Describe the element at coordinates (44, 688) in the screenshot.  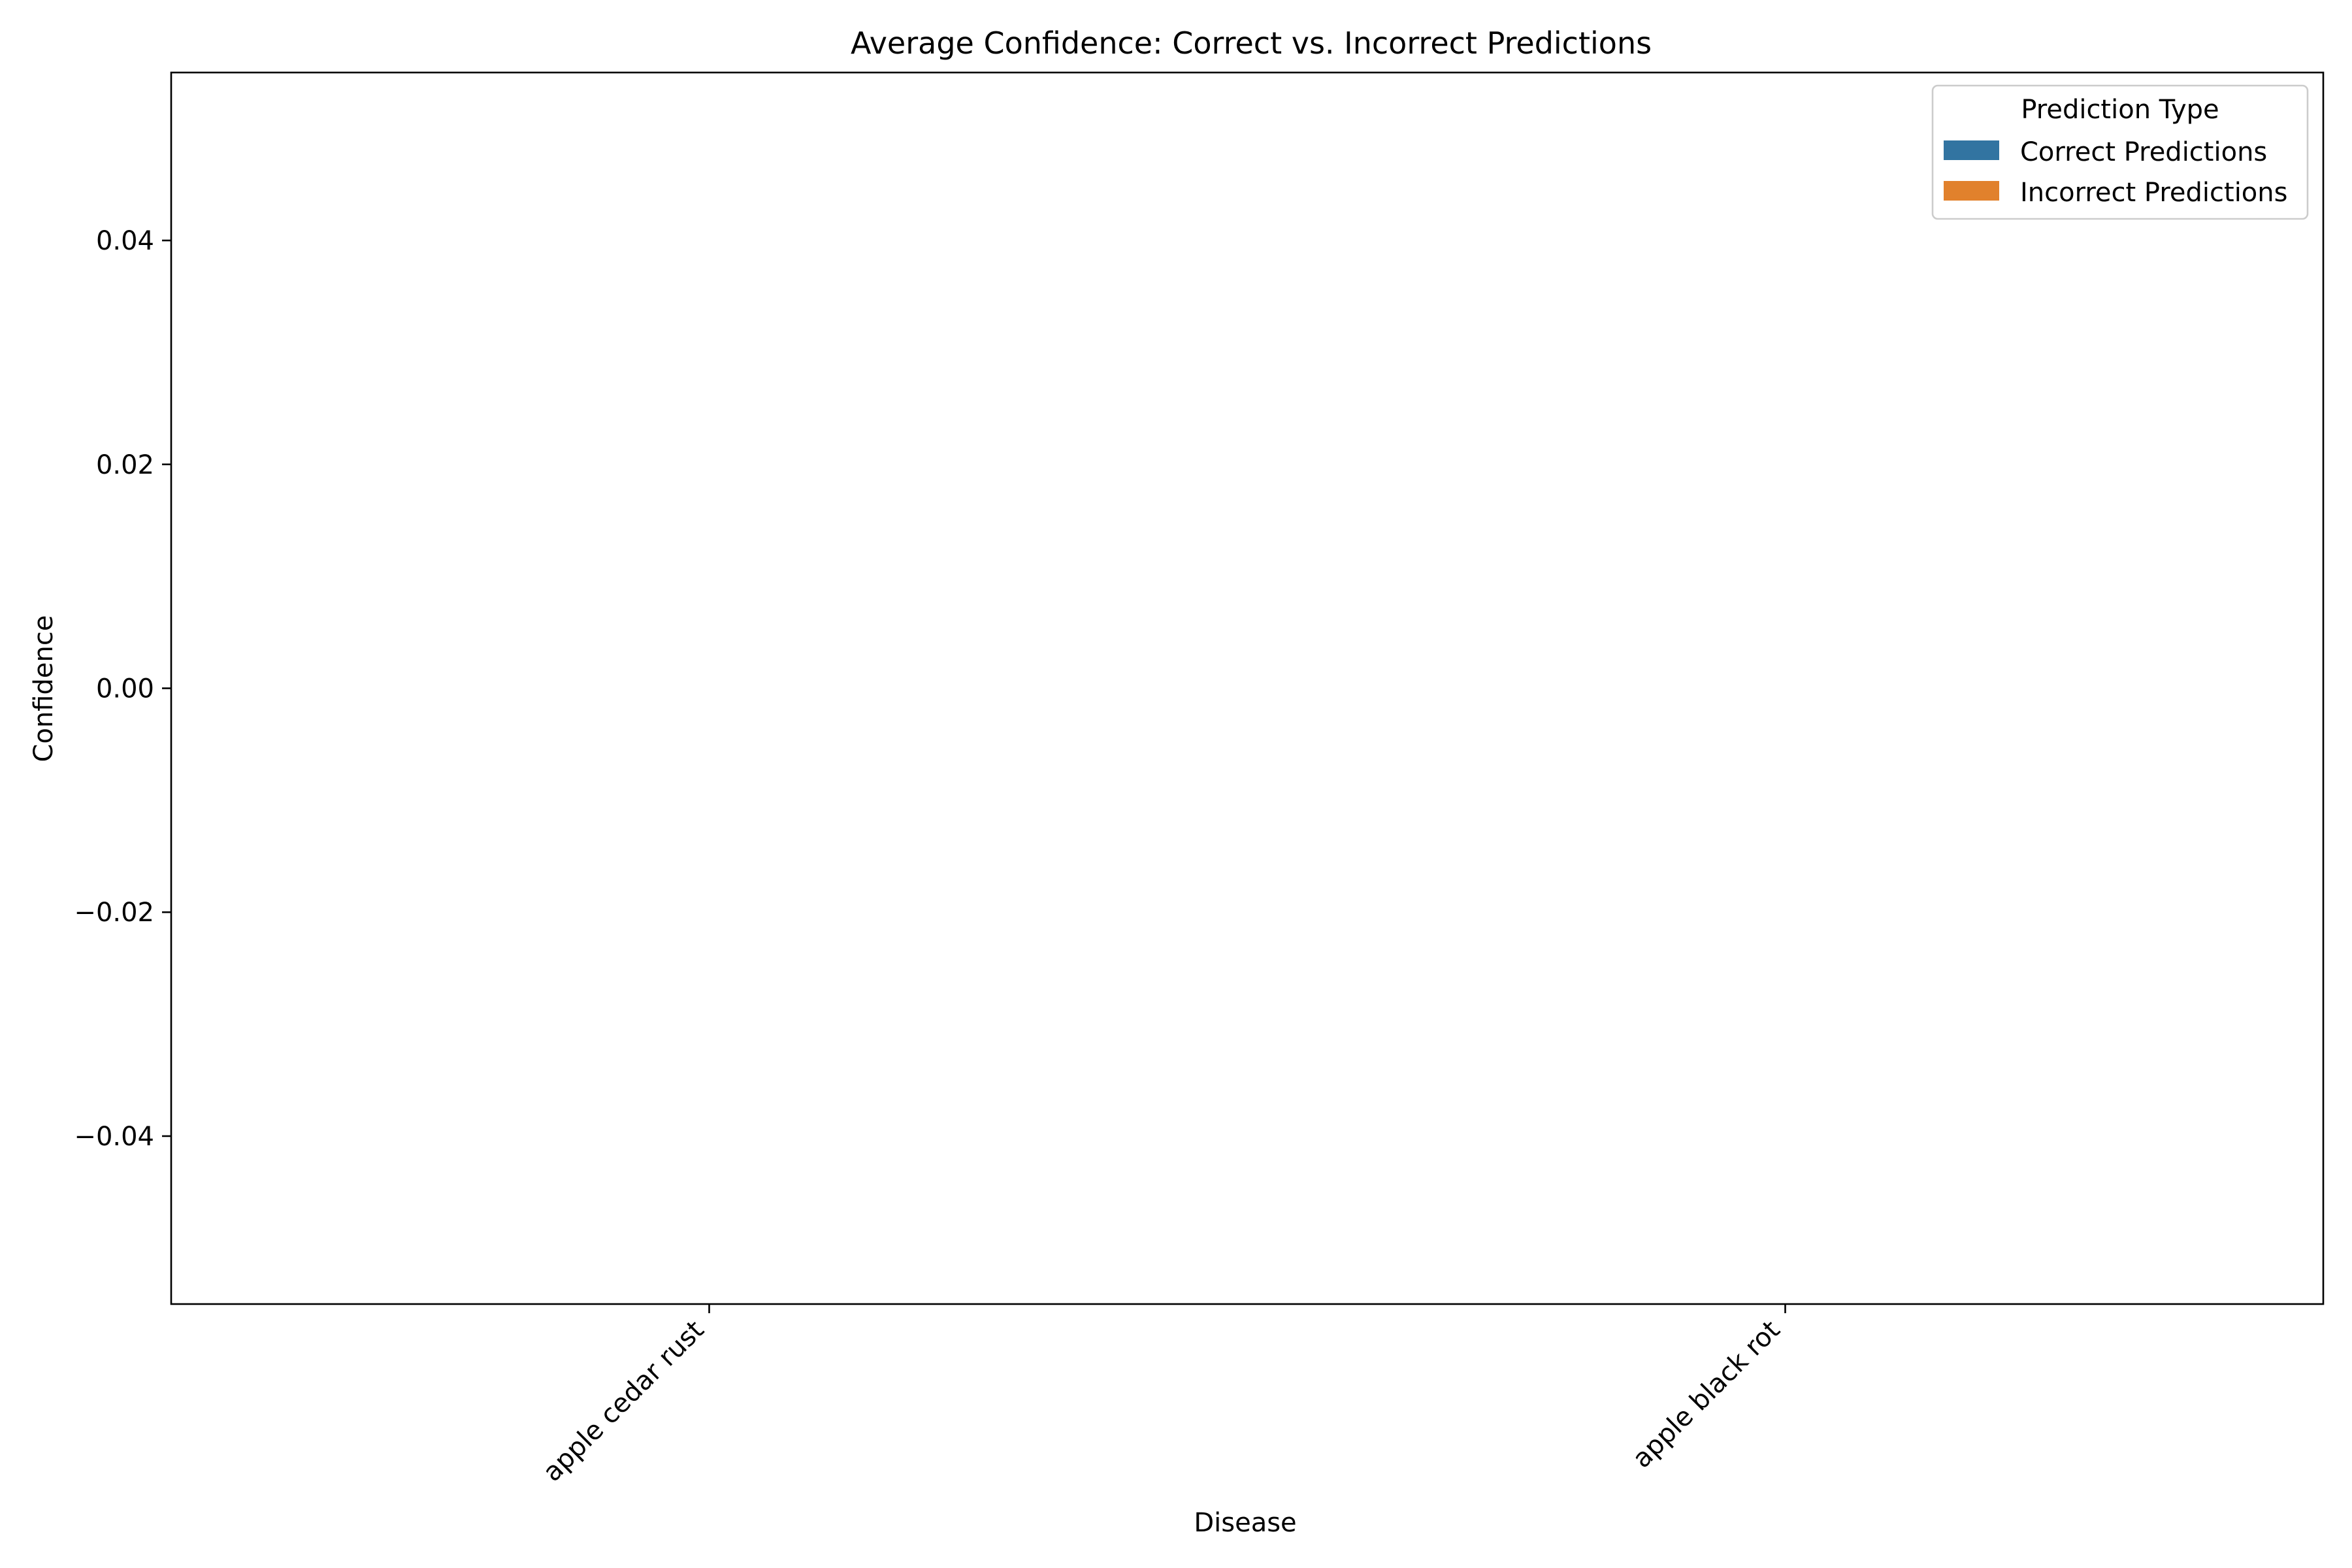
I see `y-axis-label: Confidence` at that location.